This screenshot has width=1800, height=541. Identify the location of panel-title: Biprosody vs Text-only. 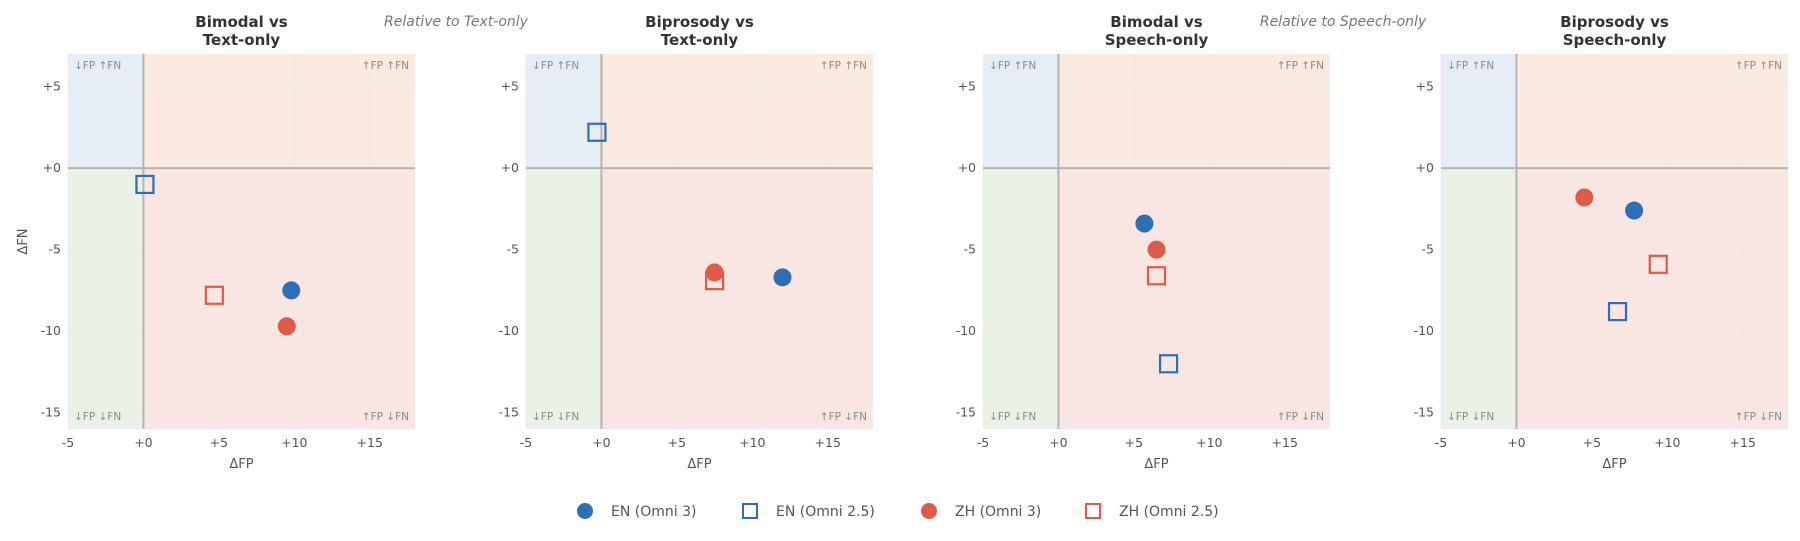
(699, 31).